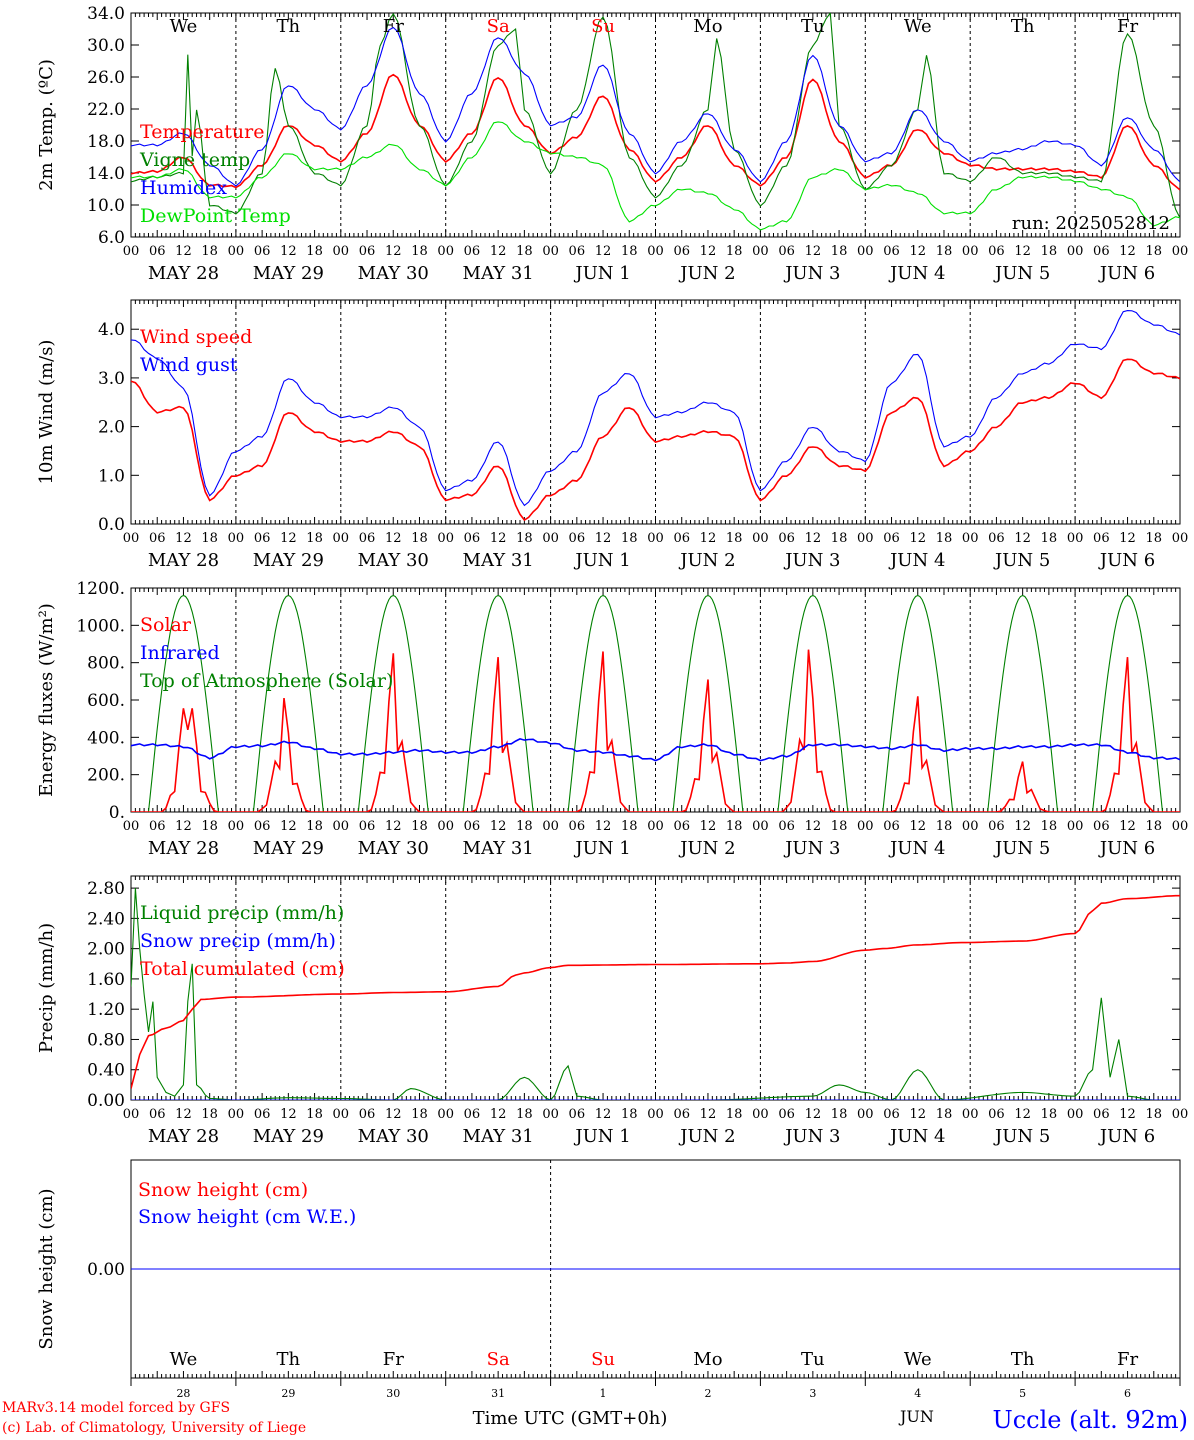 The image size is (1194, 1440). I want to click on weekday-label: Sa, so click(498, 1359).